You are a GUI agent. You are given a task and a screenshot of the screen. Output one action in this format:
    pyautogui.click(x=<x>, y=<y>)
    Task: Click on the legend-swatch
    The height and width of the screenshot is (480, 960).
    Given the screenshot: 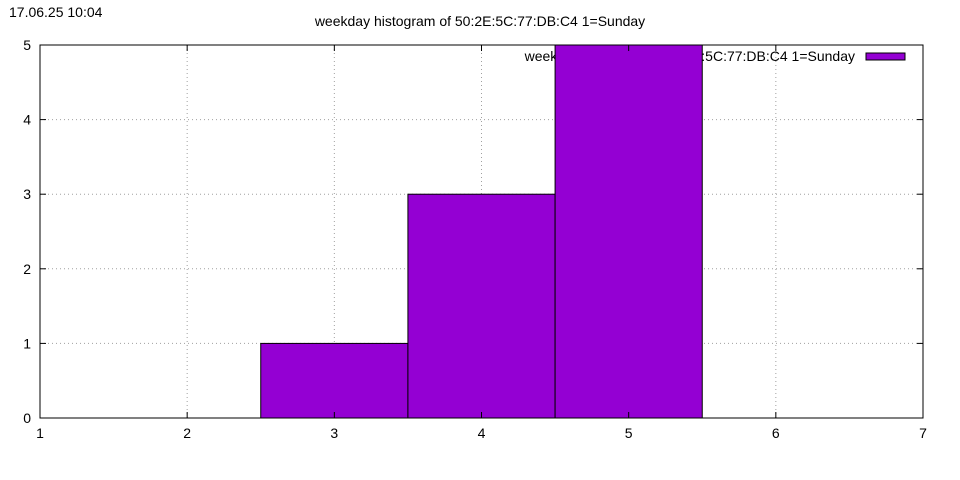 What is the action you would take?
    pyautogui.click(x=885, y=56)
    